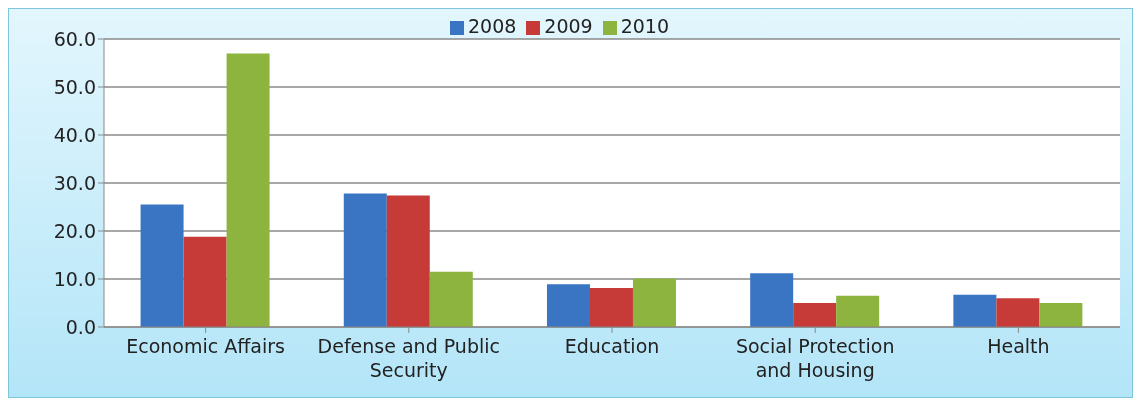 This screenshot has width=1137, height=401. I want to click on y-tick-label: 30.0, so click(74, 182).